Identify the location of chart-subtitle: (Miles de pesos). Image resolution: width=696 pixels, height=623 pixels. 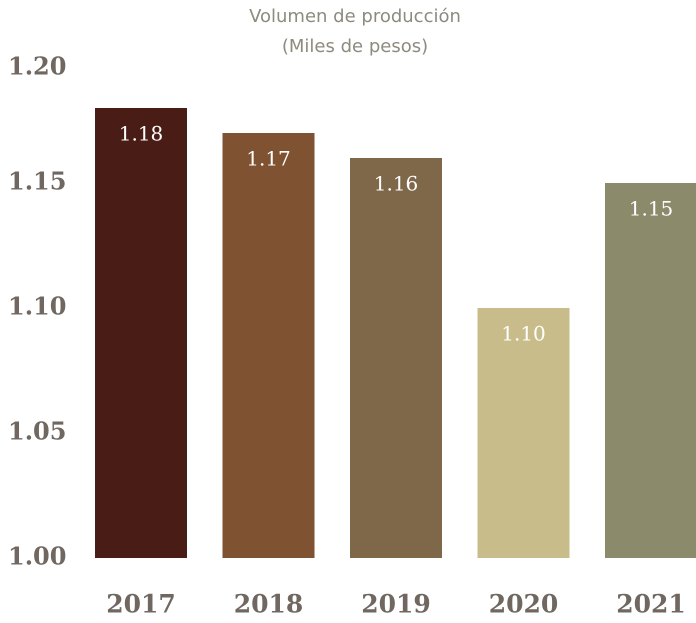
(355, 46).